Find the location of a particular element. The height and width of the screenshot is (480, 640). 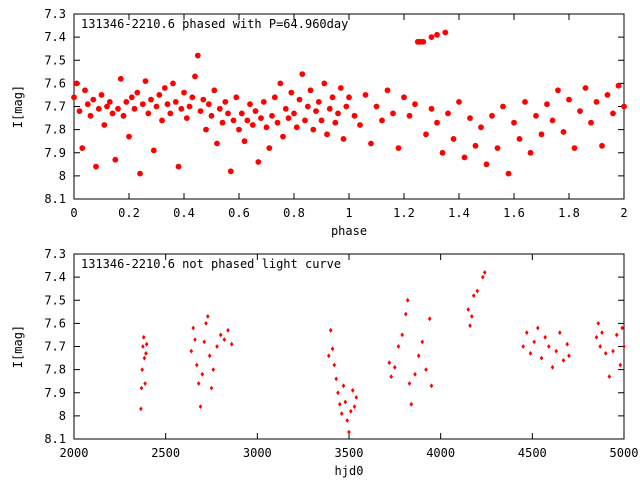

chart-1-y-axis-label: I[mag] is located at coordinates (18, 346).